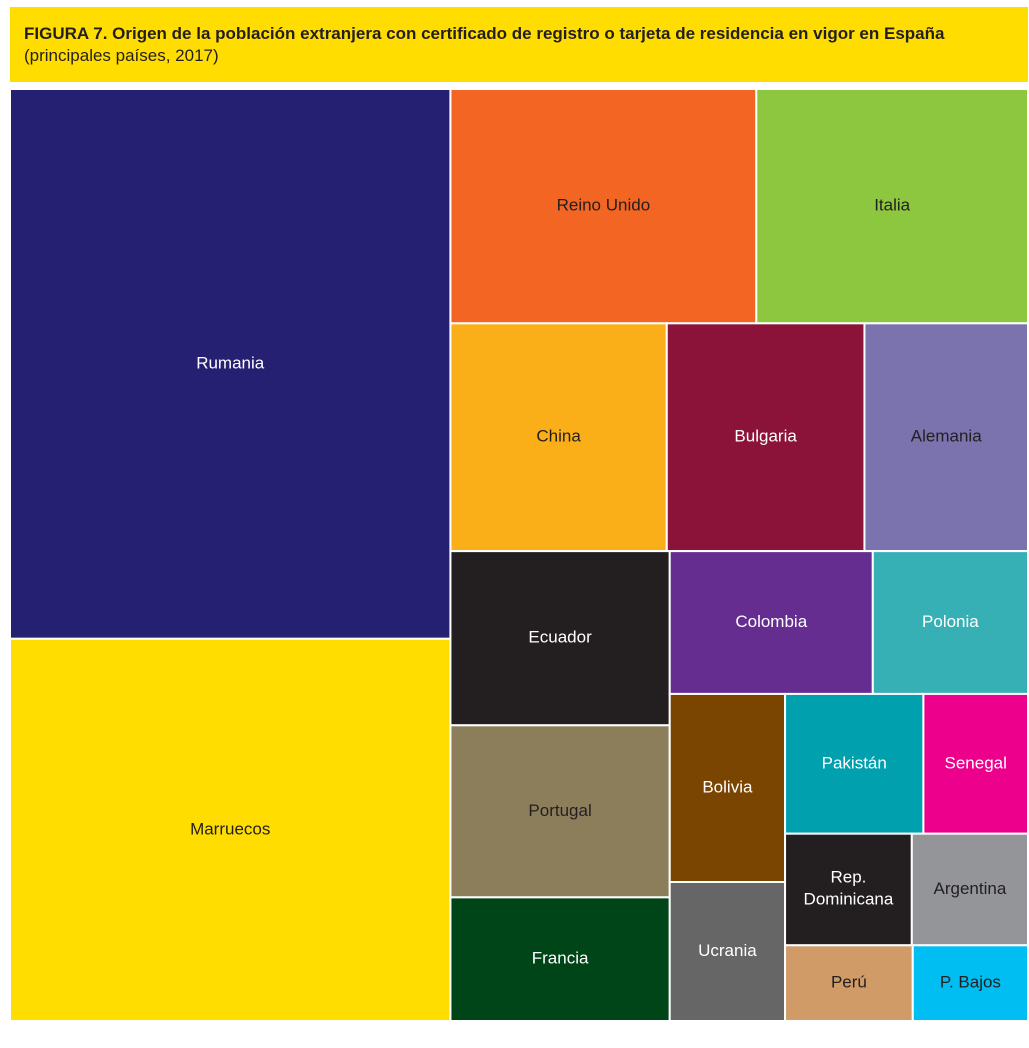 This screenshot has height=1048, width=1029. I want to click on tile-label: China, so click(558, 436).